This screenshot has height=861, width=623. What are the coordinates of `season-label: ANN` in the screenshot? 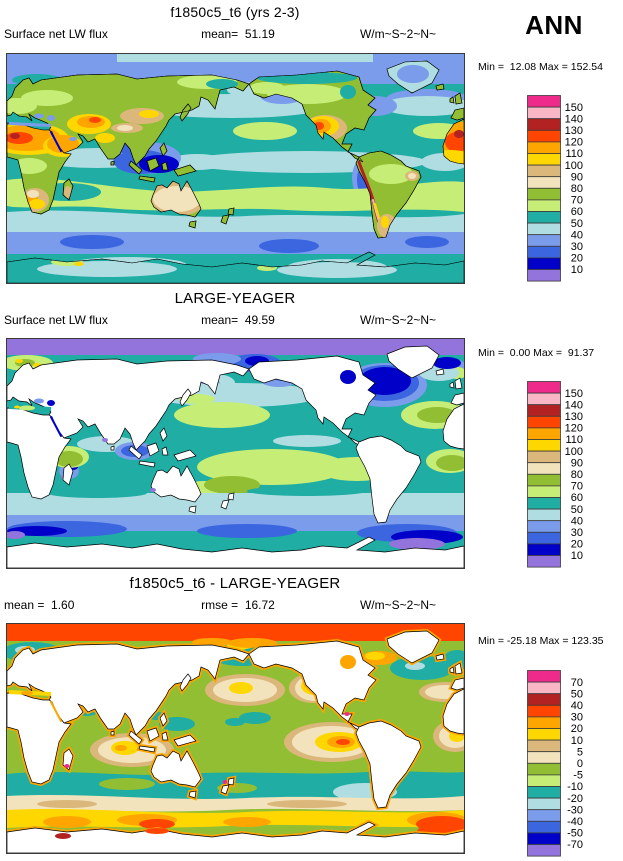 It's located at (554, 25).